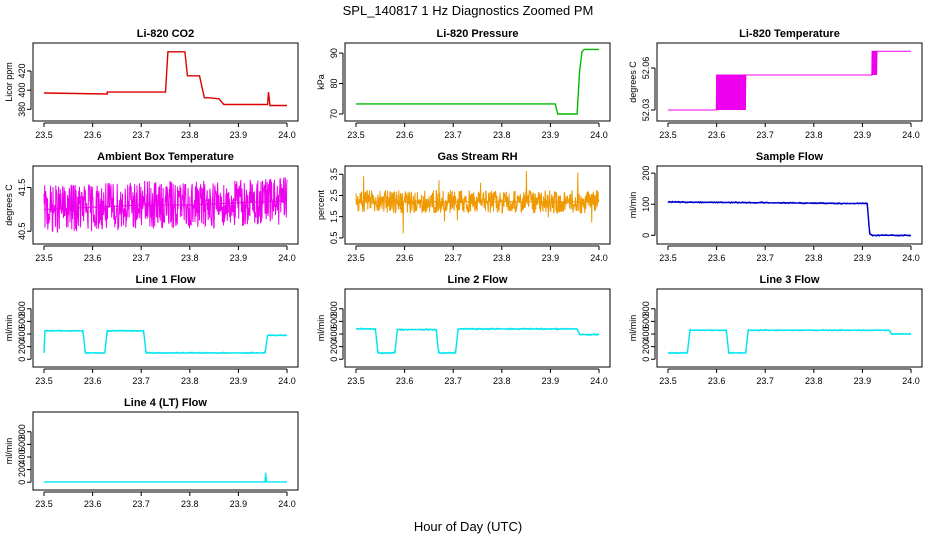 The image size is (936, 540). I want to click on panel-title: Sample Flow, so click(790, 157).